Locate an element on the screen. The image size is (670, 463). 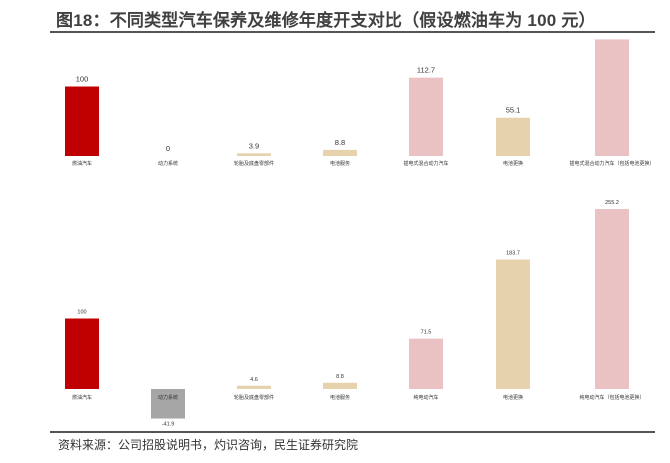
value-label-5: 71.5 is located at coordinates (426, 333).